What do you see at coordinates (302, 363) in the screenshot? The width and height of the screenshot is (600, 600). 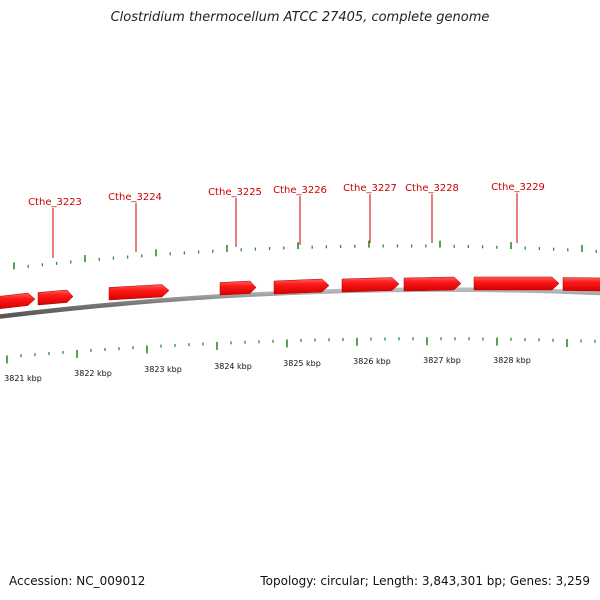 I see `kbp-label: 3825 kbp` at bounding box center [302, 363].